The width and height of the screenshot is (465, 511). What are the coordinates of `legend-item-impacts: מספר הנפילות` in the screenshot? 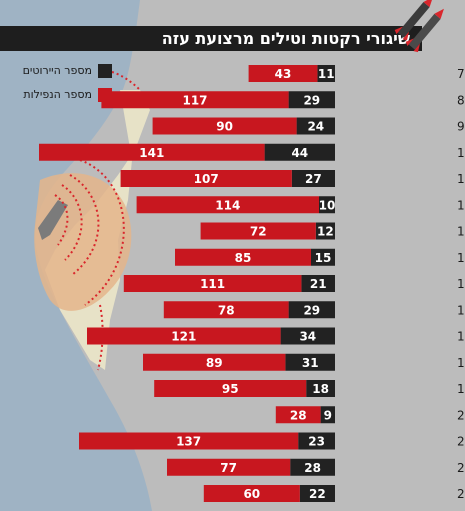 It's located at (60, 95).